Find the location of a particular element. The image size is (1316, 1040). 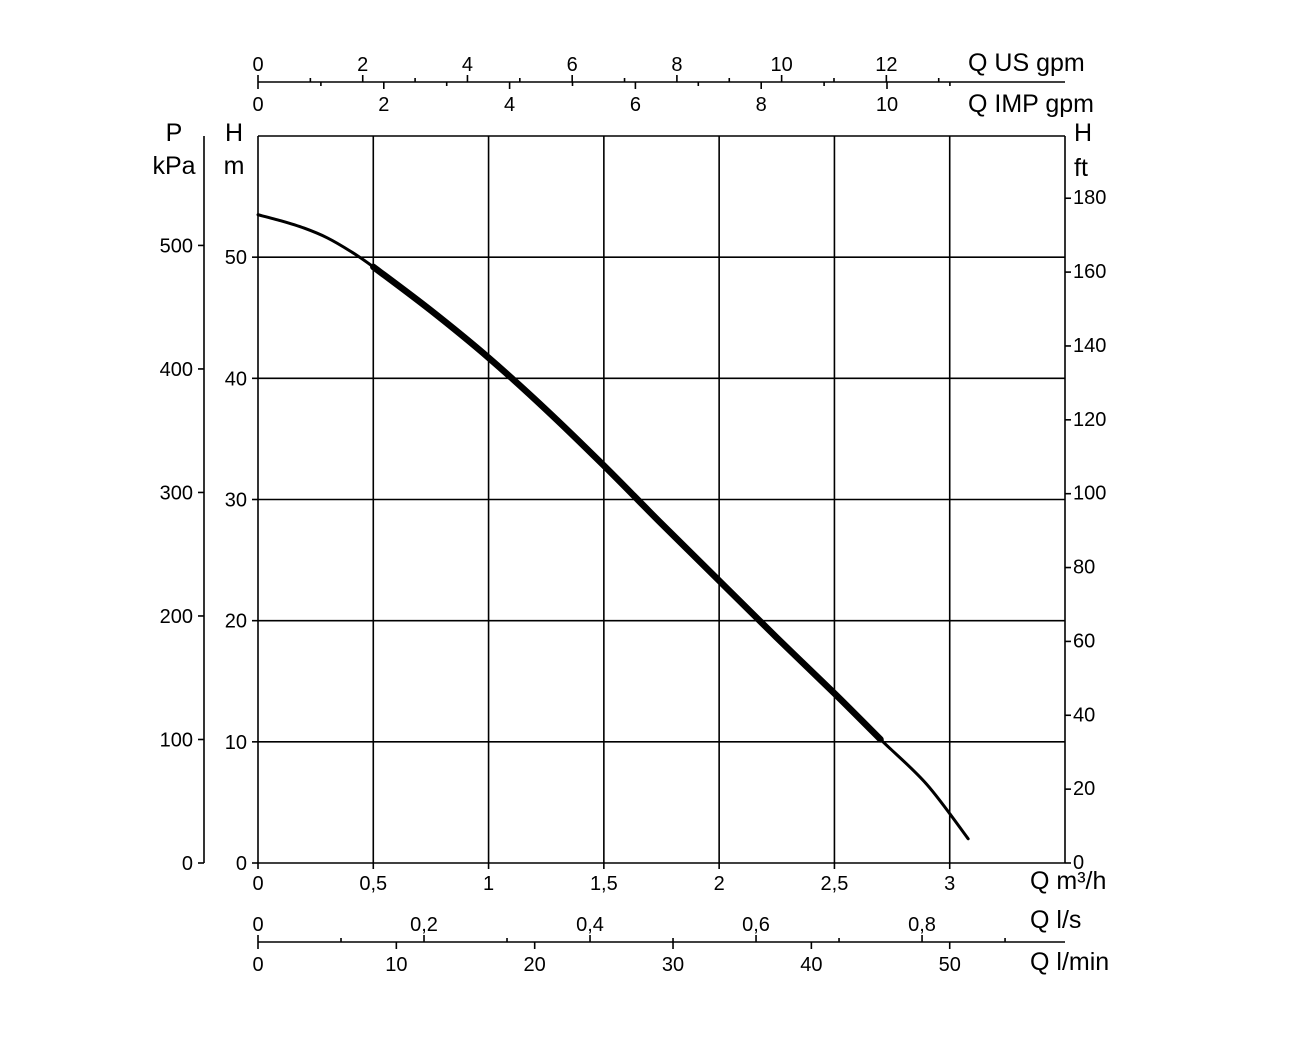

y-tick-label-ft: 20 is located at coordinates (1084, 789).